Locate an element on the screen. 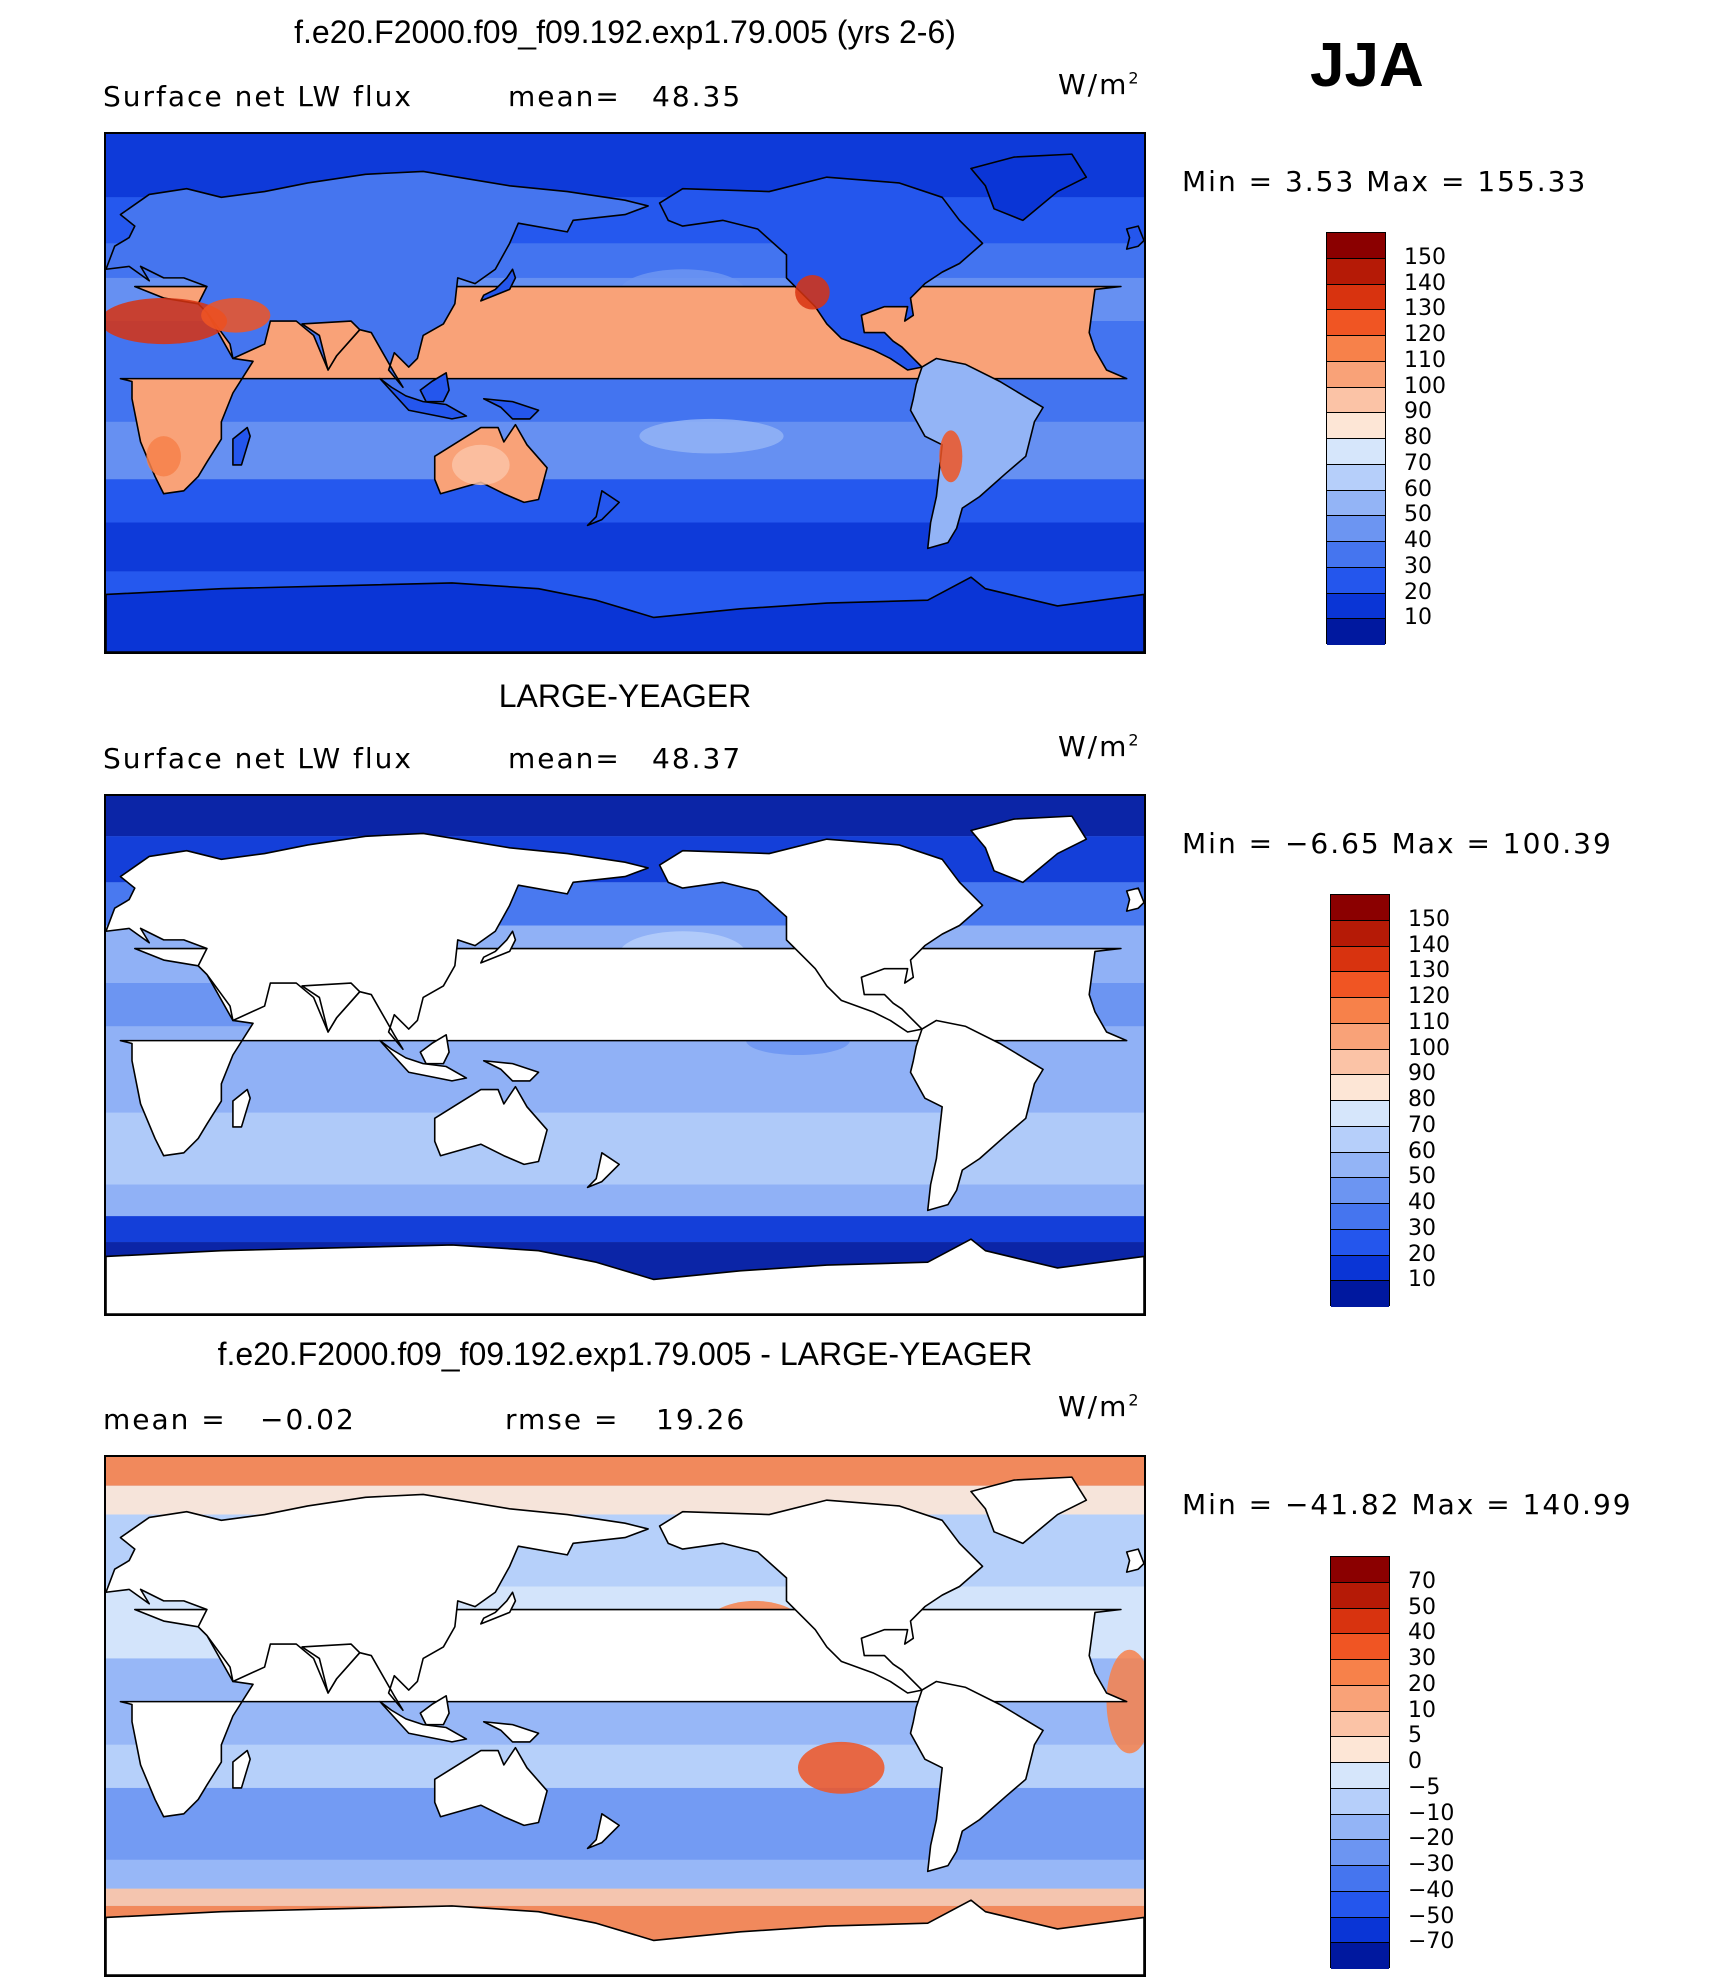  landmass-samerica is located at coordinates (976, 1776).